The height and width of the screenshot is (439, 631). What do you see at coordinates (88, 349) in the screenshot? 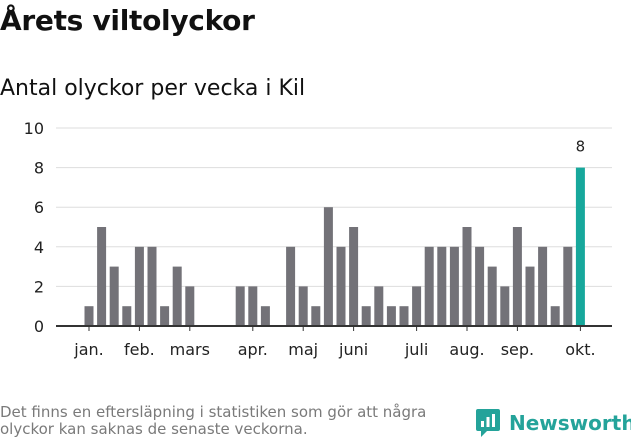
I see `x-tick-label: jan.` at bounding box center [88, 349].